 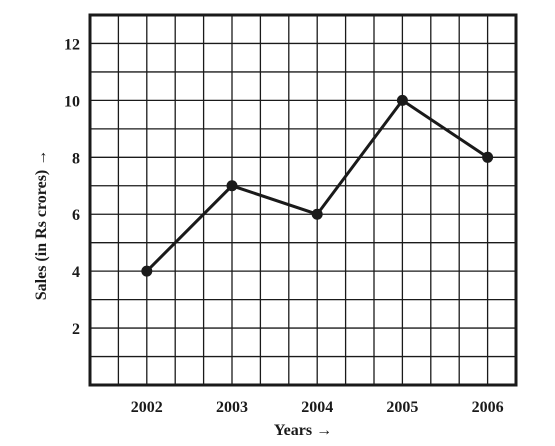 I want to click on y-tick-label: 12, so click(x=72, y=44).